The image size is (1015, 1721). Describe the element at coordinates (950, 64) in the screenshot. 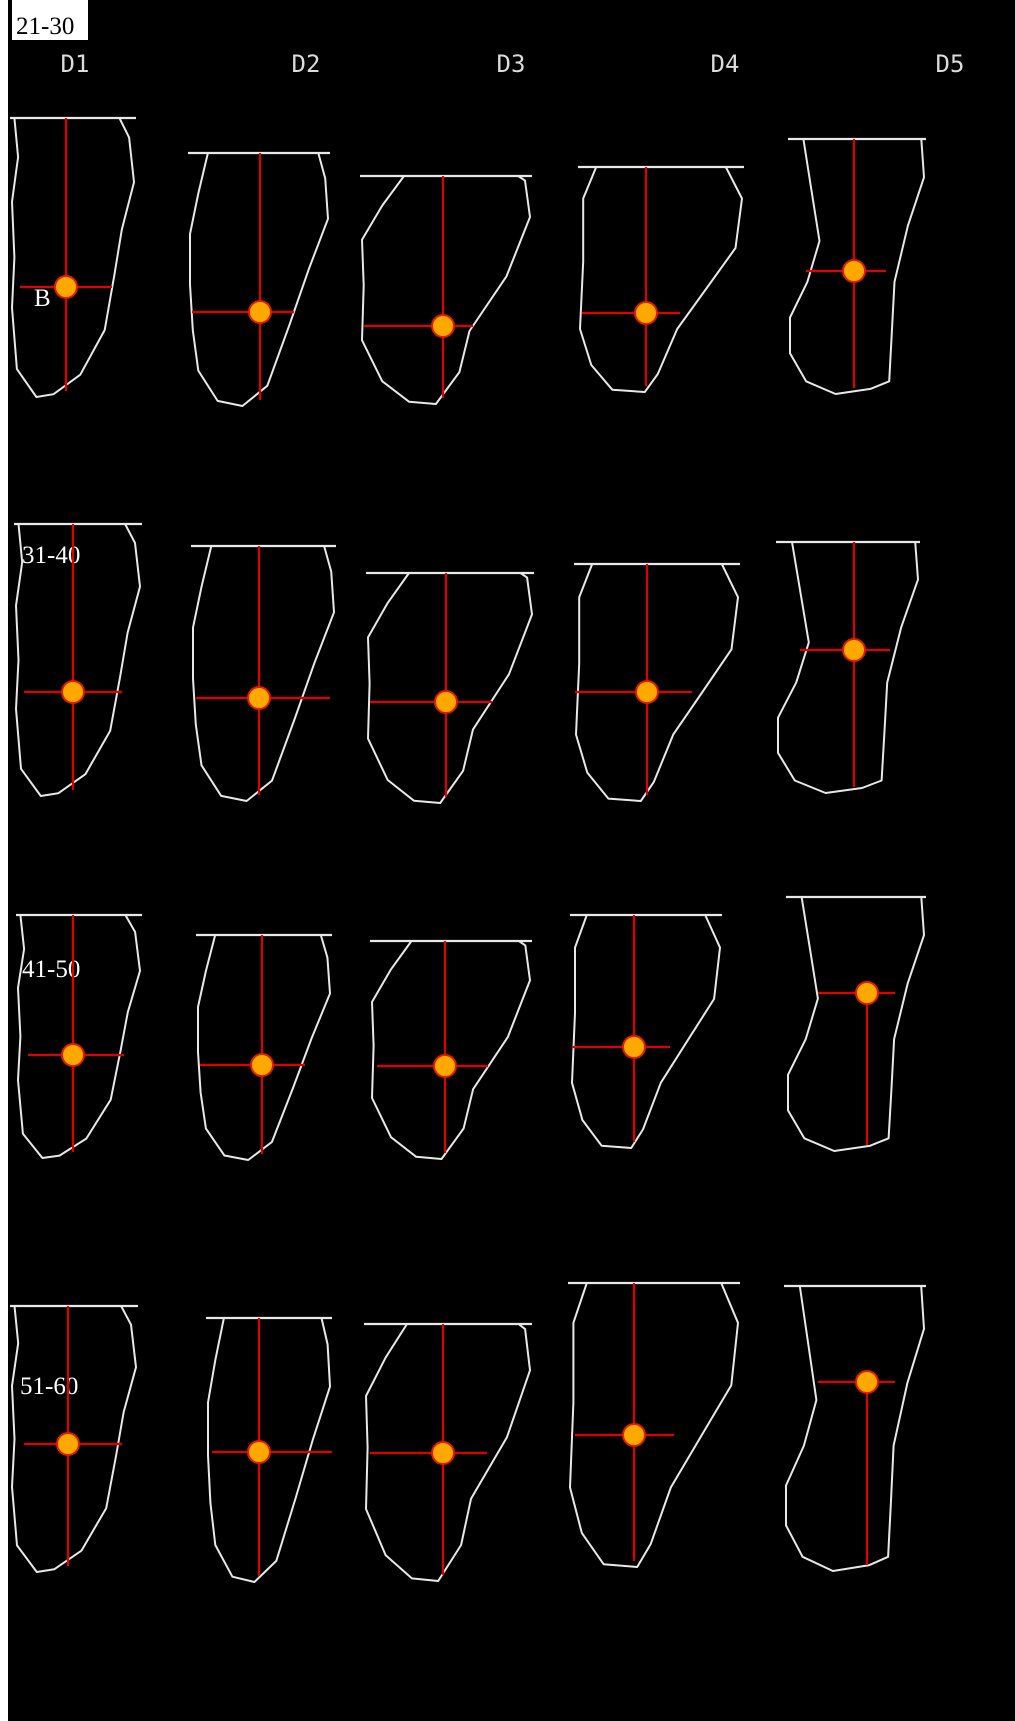

I see `column-header-d5: D5` at that location.